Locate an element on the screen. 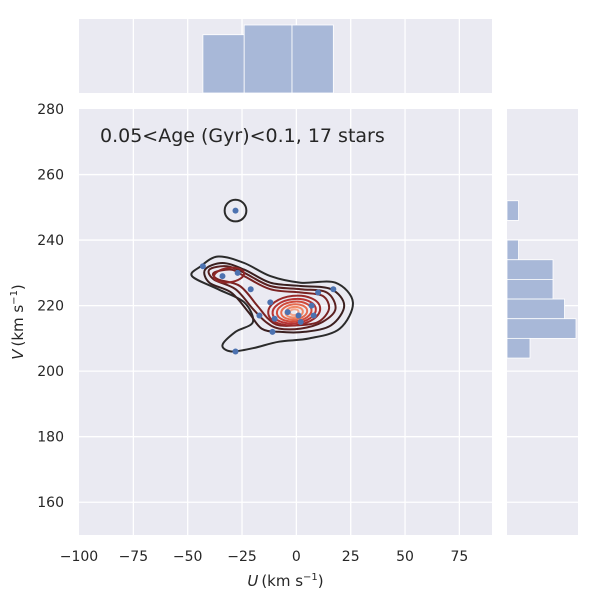 This screenshot has height=600, width=600. y-tick-label: 220 is located at coordinates (50, 307).